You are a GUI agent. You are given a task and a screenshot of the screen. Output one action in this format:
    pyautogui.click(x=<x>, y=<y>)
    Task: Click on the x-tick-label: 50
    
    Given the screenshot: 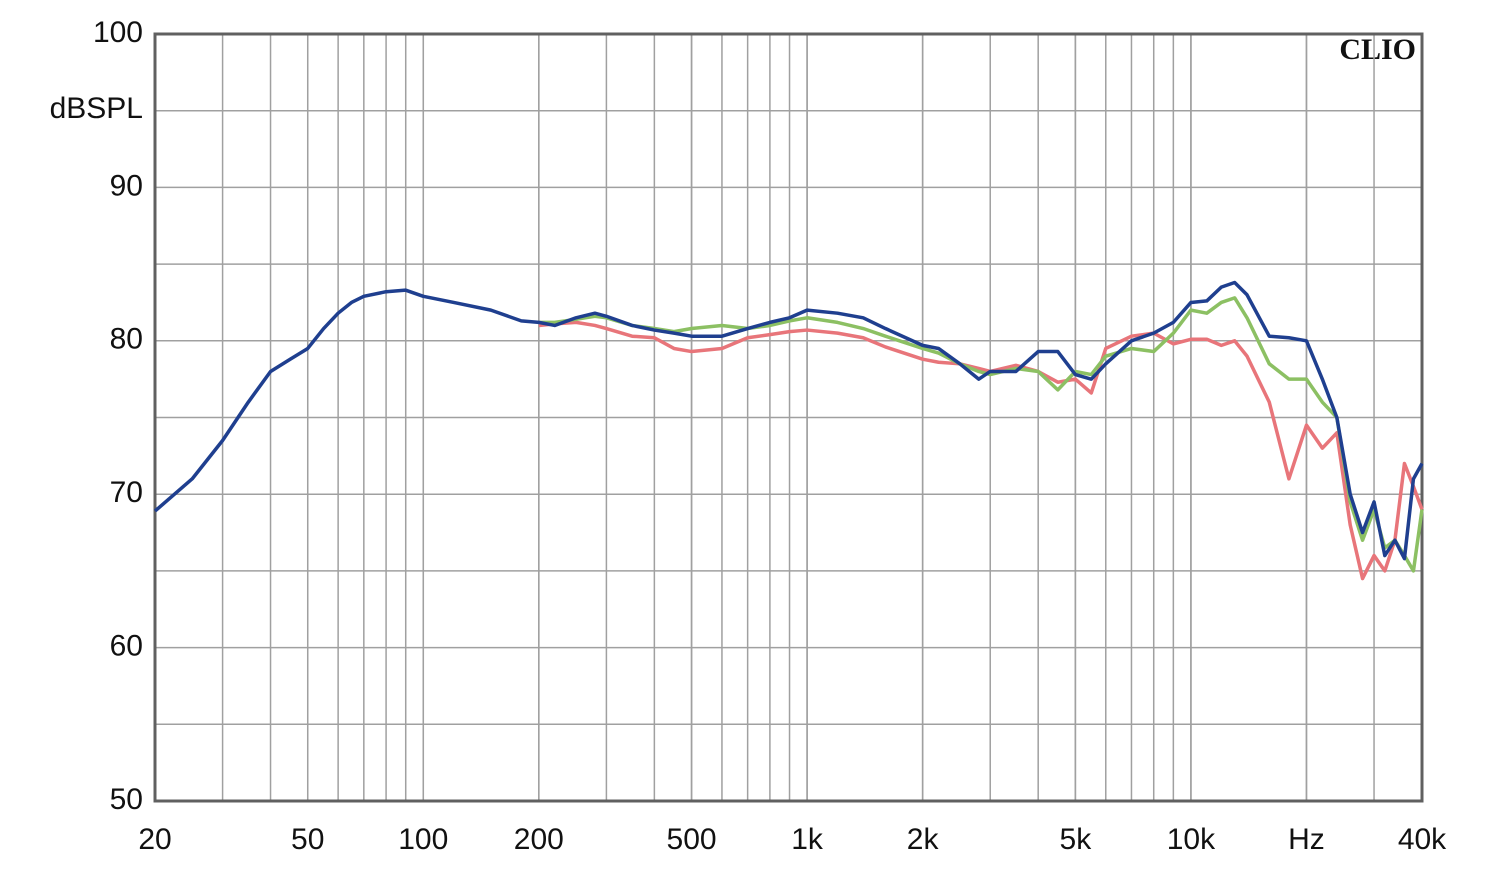 What is the action you would take?
    pyautogui.click(x=307, y=839)
    